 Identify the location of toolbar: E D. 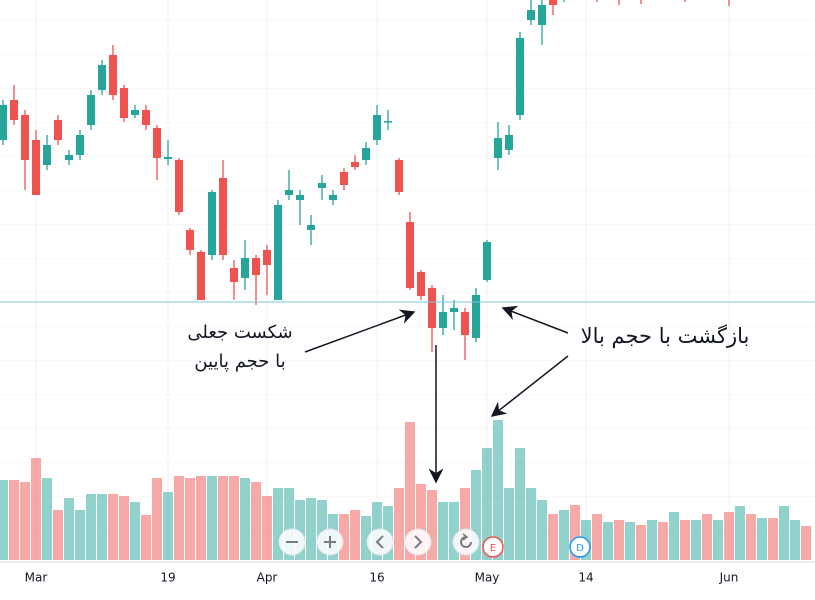
(434, 543).